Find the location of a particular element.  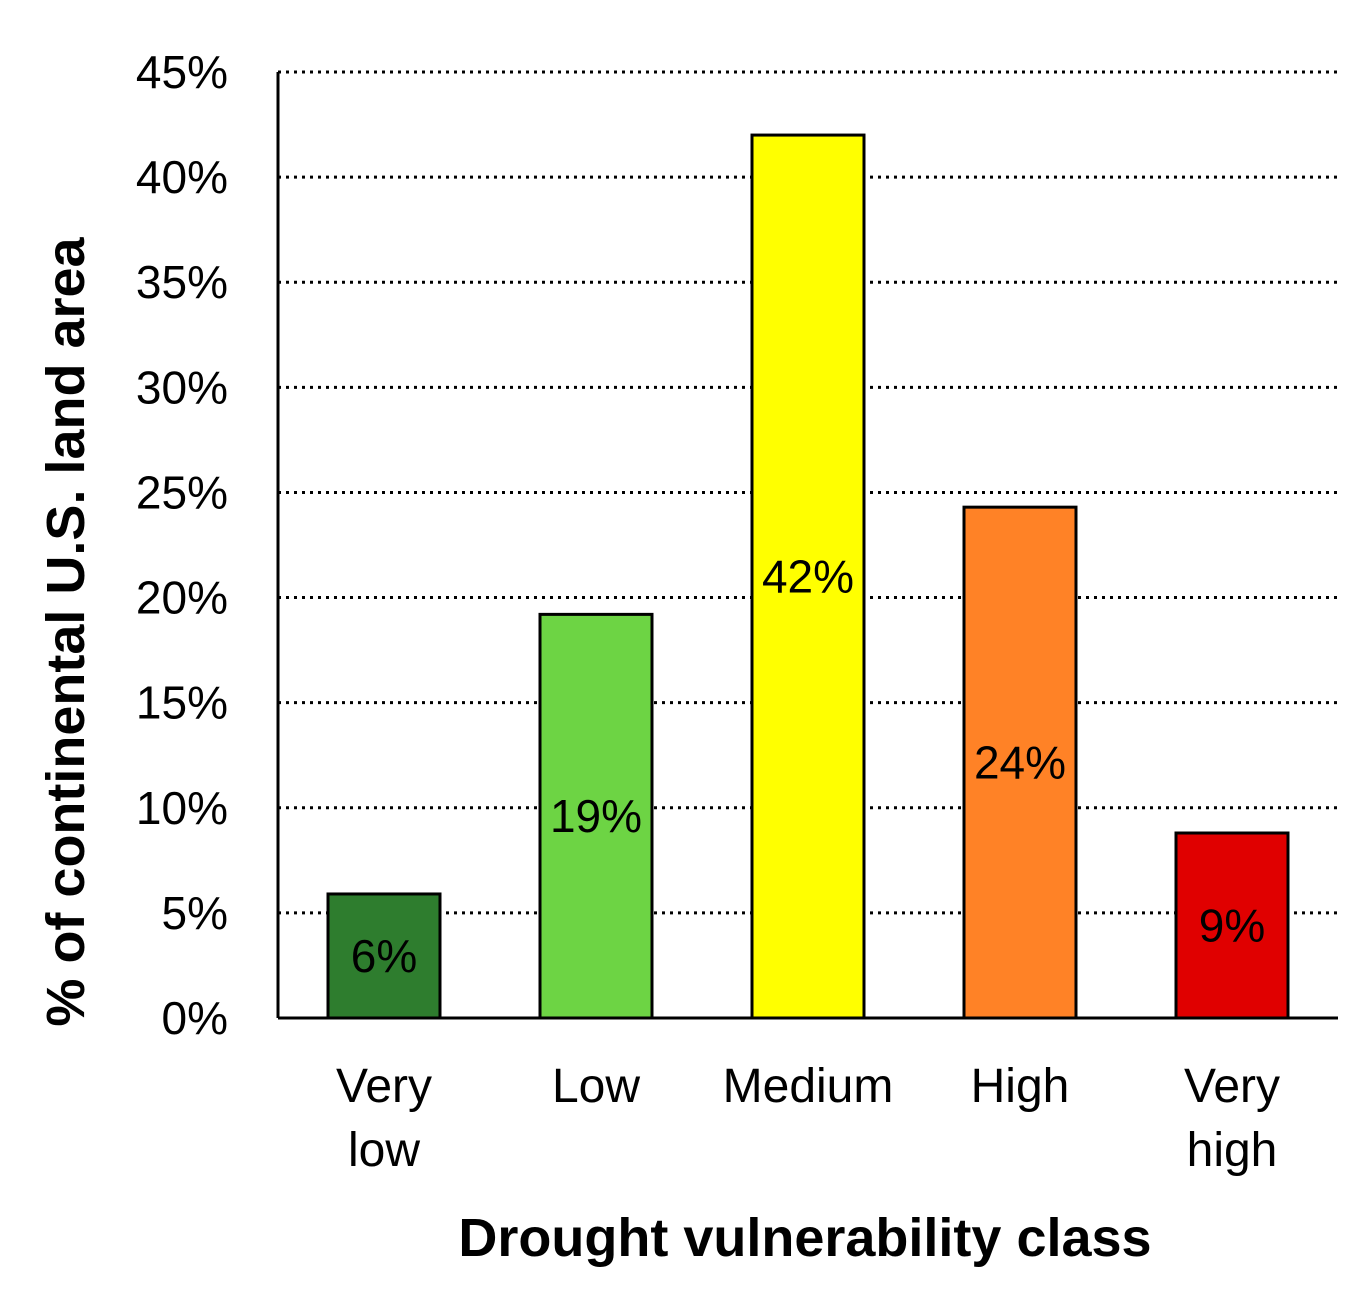

data-label: 42% is located at coordinates (808, 577).